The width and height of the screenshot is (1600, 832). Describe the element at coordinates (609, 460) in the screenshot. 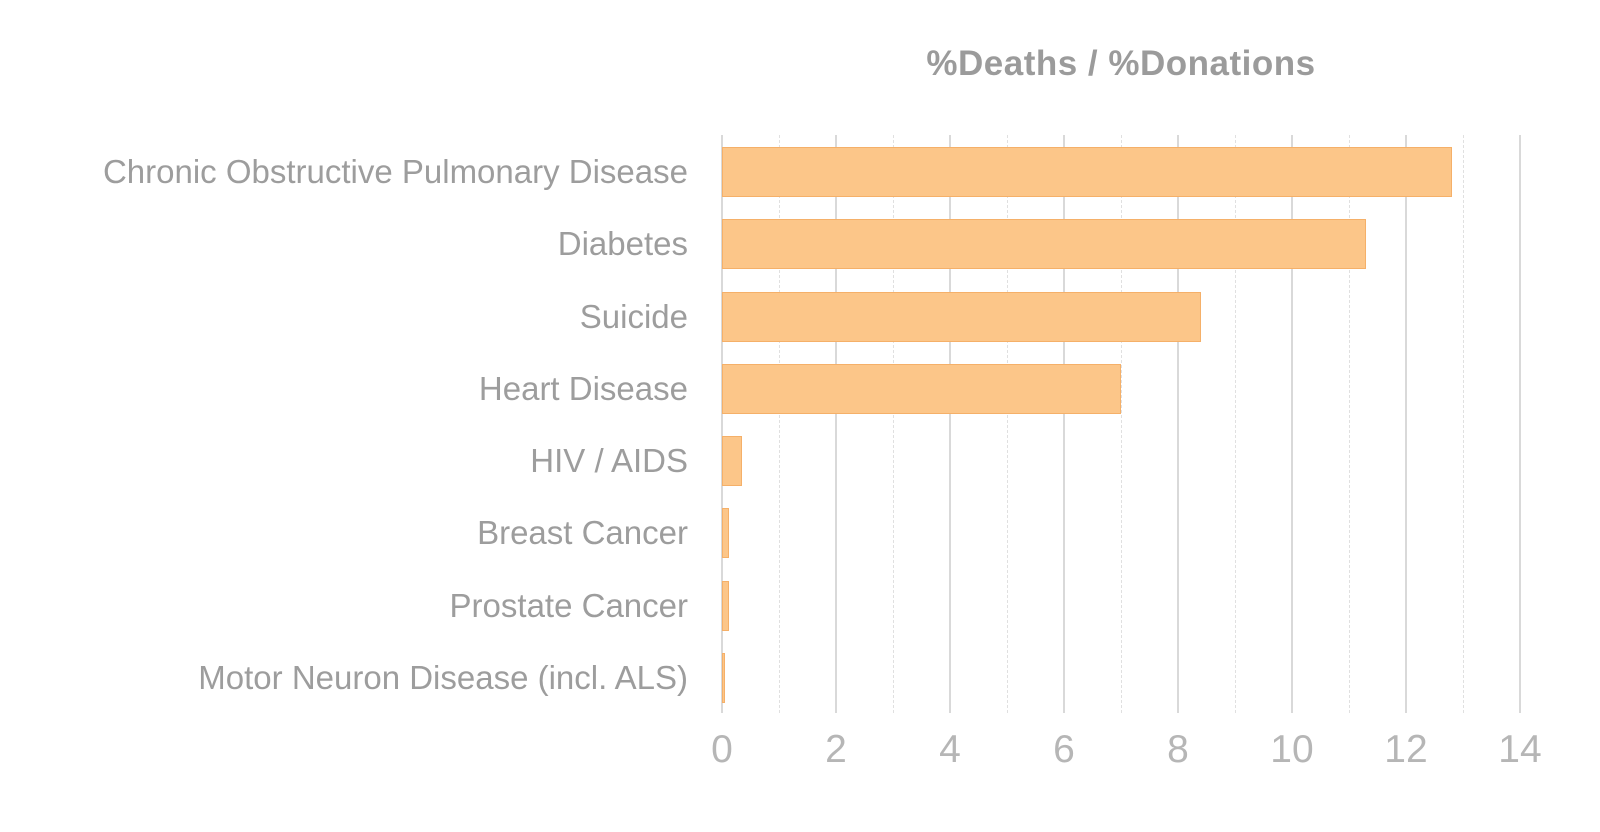

I see `category-label: HIV / AIDS` at that location.